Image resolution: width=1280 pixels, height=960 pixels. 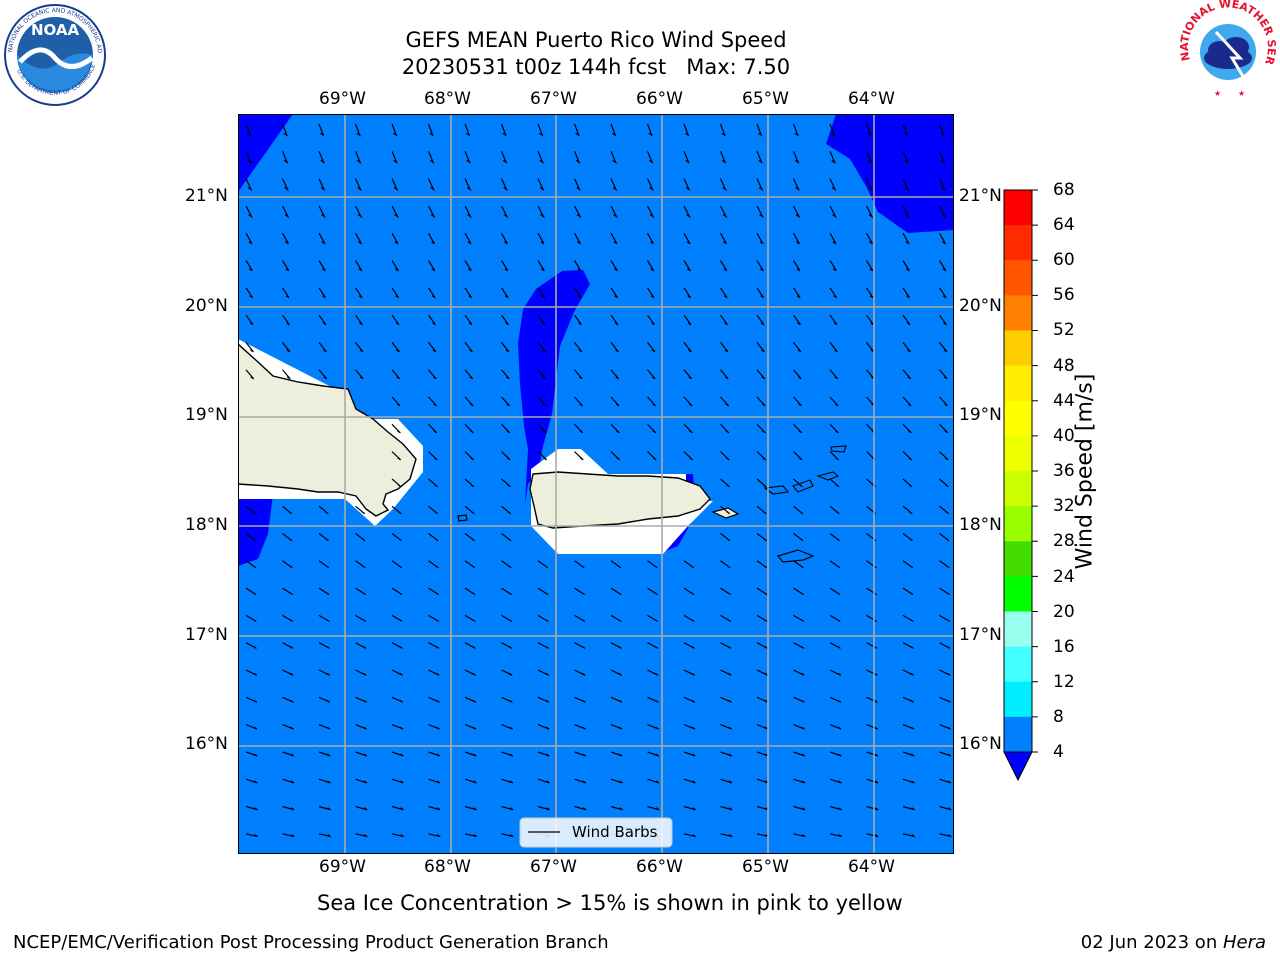 I want to click on land-st-croix, so click(x=795, y=556).